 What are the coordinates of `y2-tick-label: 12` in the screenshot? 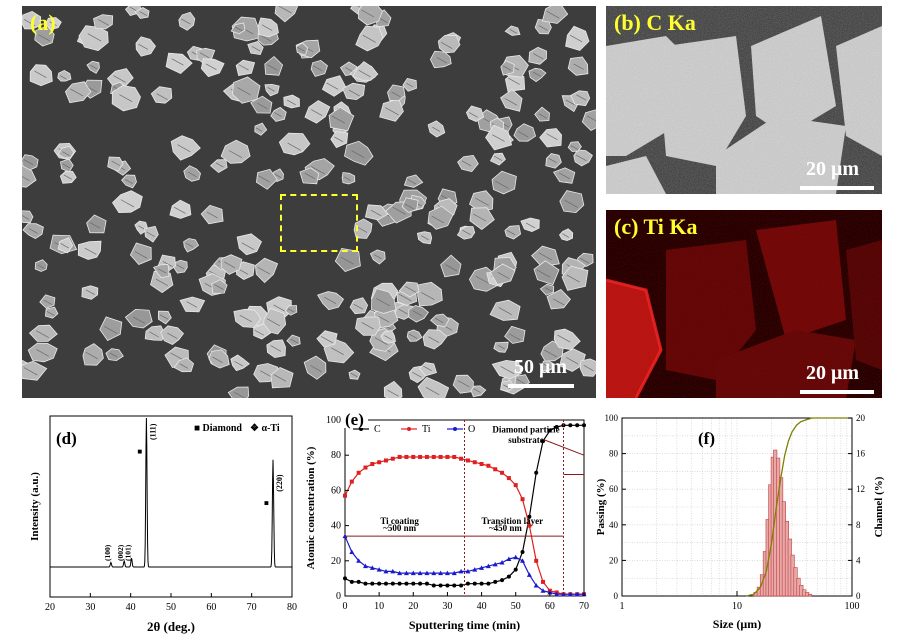 It's located at (860, 489).